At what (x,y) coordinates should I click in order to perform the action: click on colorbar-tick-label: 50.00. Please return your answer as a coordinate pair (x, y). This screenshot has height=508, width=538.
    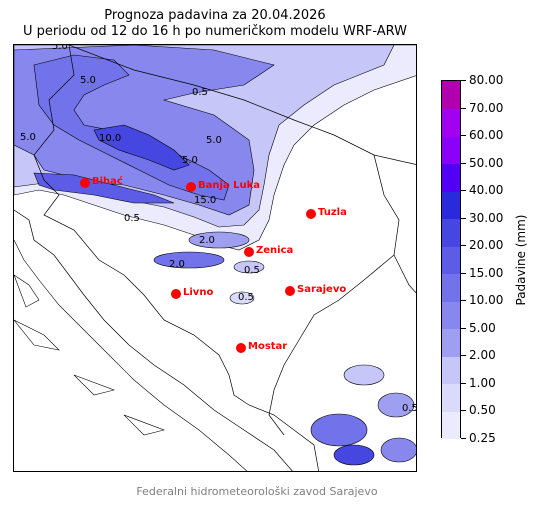
    Looking at the image, I should click on (486, 163).